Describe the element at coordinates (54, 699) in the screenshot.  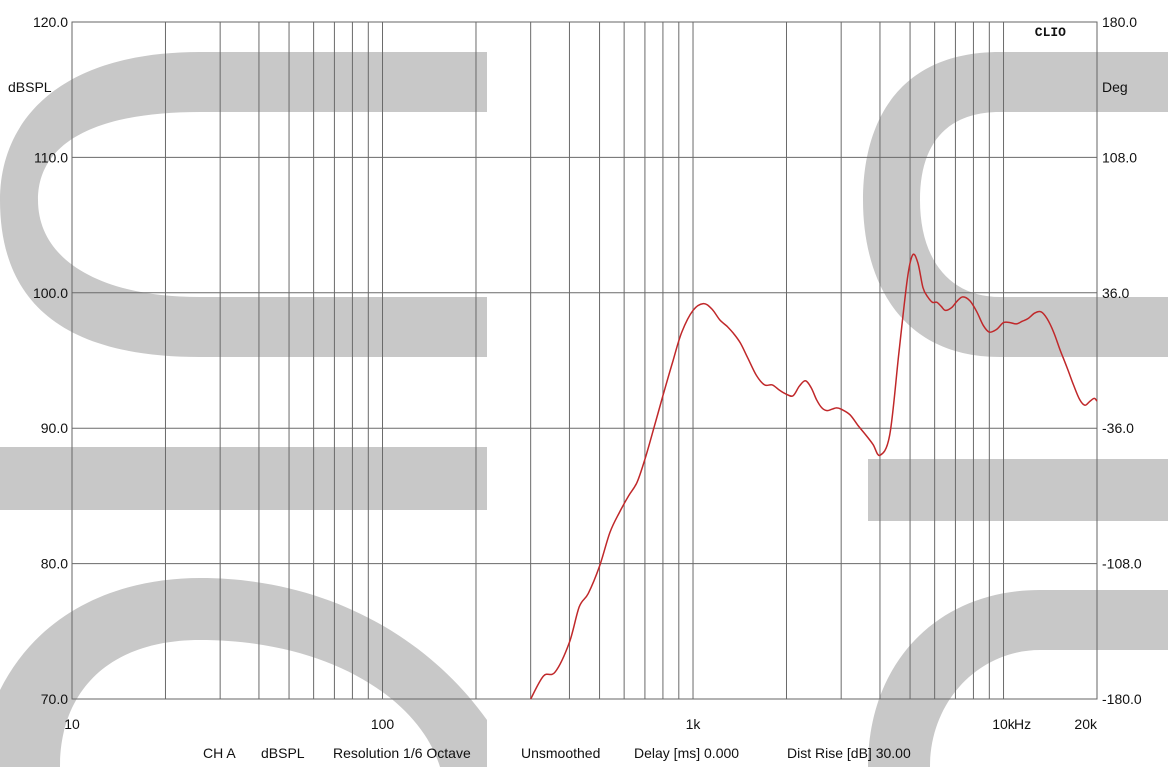
I see `y-tick-label: 70.0` at that location.